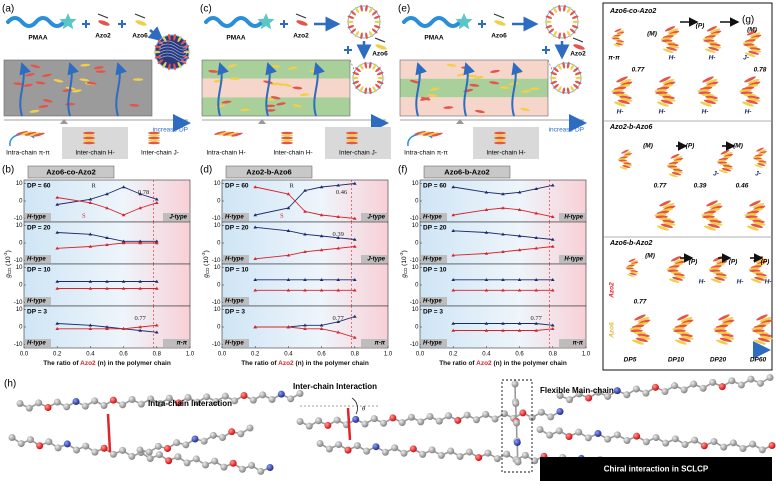  Describe the element at coordinates (742, 186) in the screenshot. I see `panel-g-label: 0.46` at that location.